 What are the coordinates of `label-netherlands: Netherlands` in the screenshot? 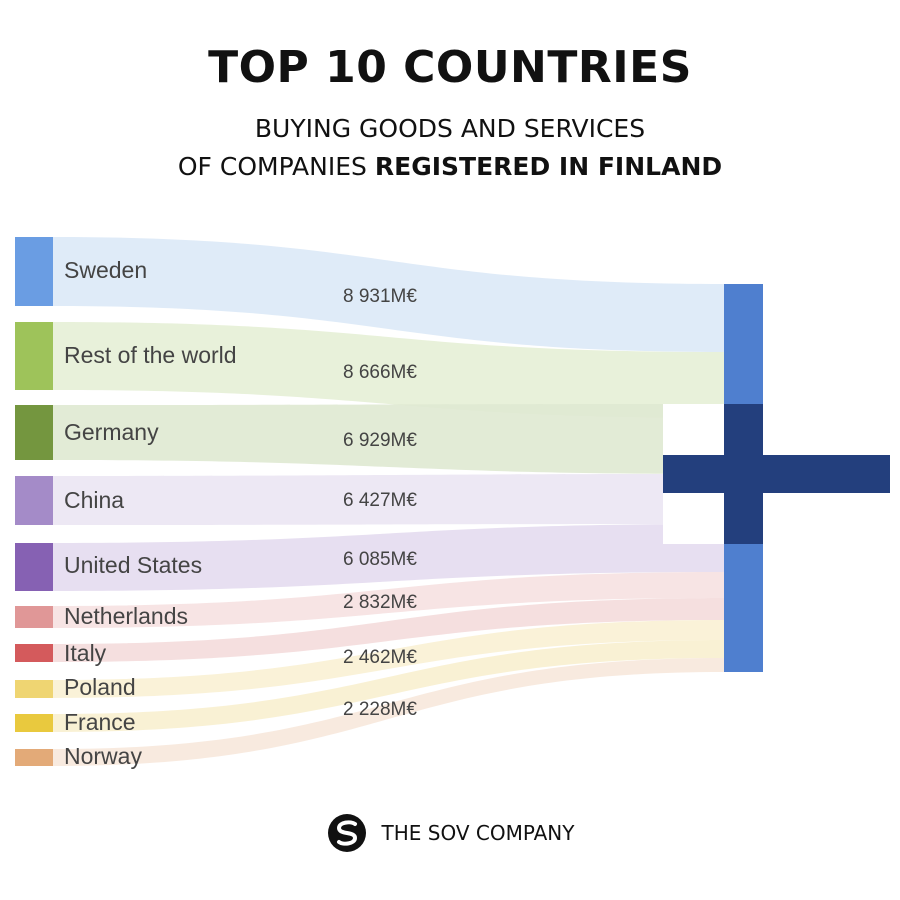 It's located at (126, 616).